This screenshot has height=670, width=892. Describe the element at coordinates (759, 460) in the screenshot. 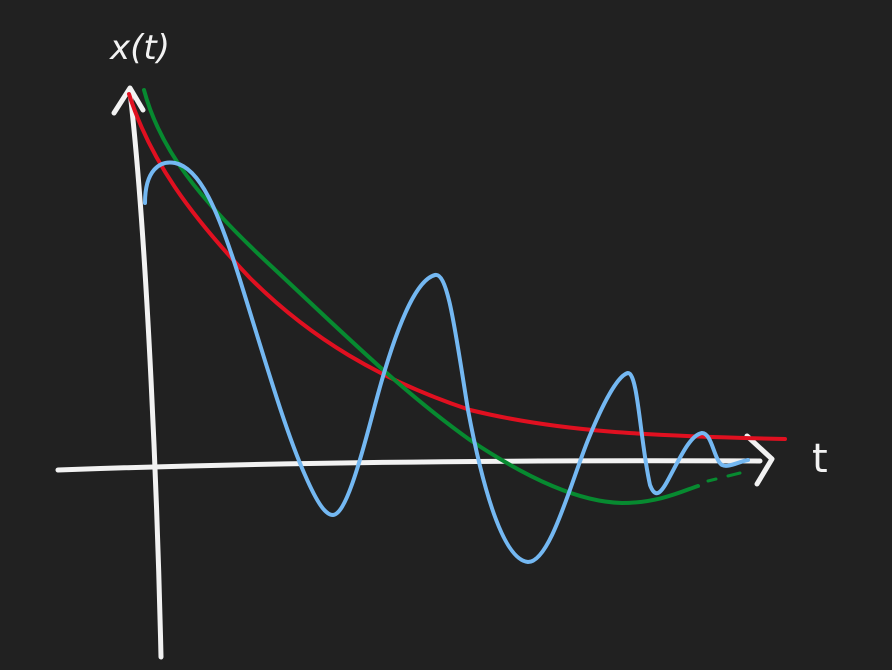

I see `x-axis-arrowhead` at that location.